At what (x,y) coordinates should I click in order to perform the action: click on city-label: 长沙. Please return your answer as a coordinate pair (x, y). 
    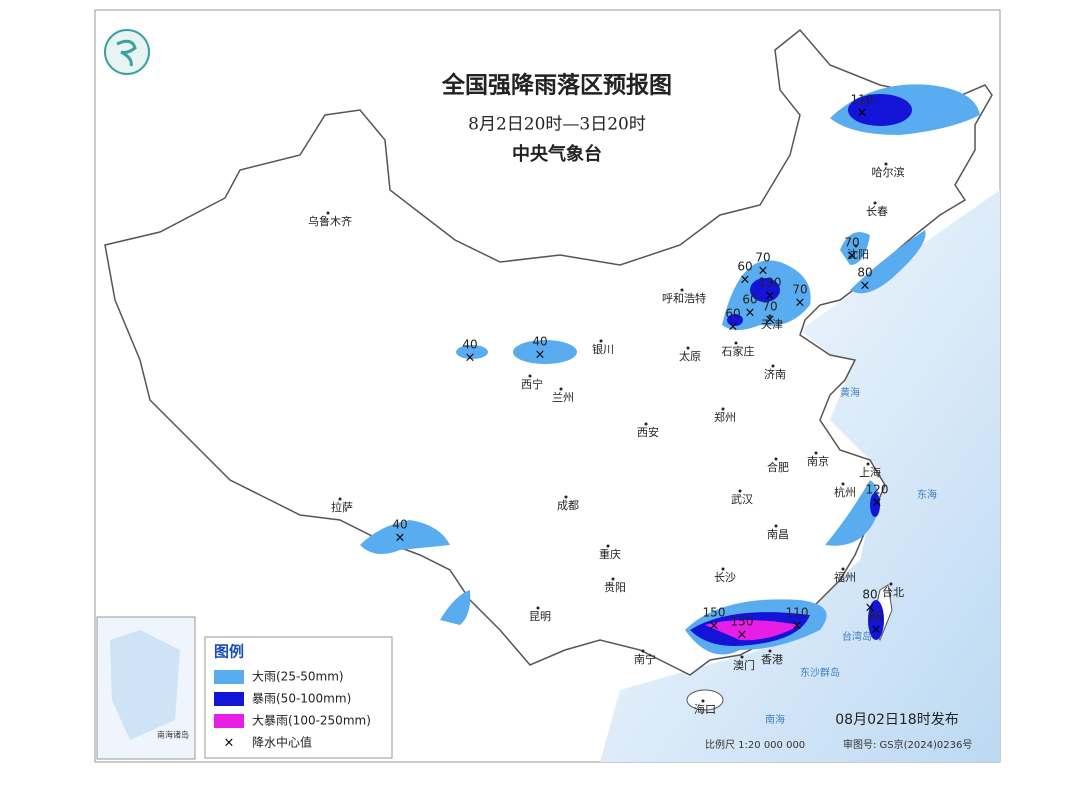
    Looking at the image, I should click on (725, 577).